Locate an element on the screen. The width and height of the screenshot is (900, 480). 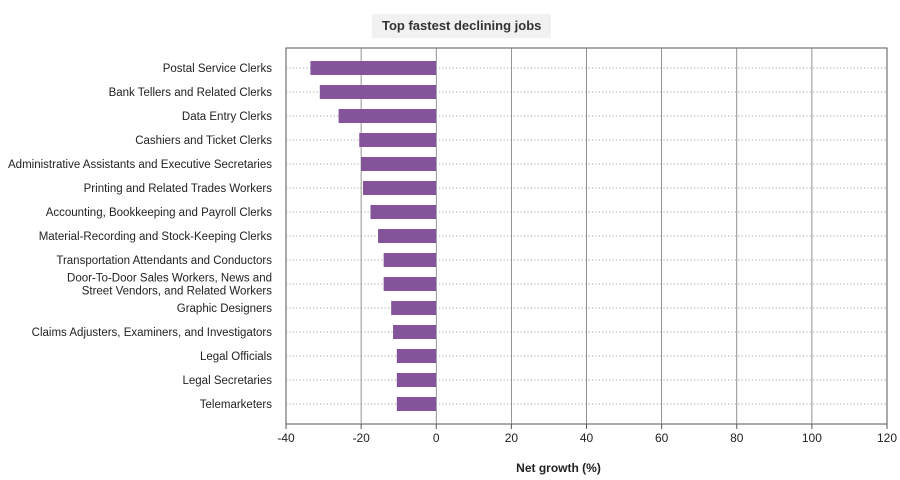
category-label: Postal Service Clerks is located at coordinates (218, 69).